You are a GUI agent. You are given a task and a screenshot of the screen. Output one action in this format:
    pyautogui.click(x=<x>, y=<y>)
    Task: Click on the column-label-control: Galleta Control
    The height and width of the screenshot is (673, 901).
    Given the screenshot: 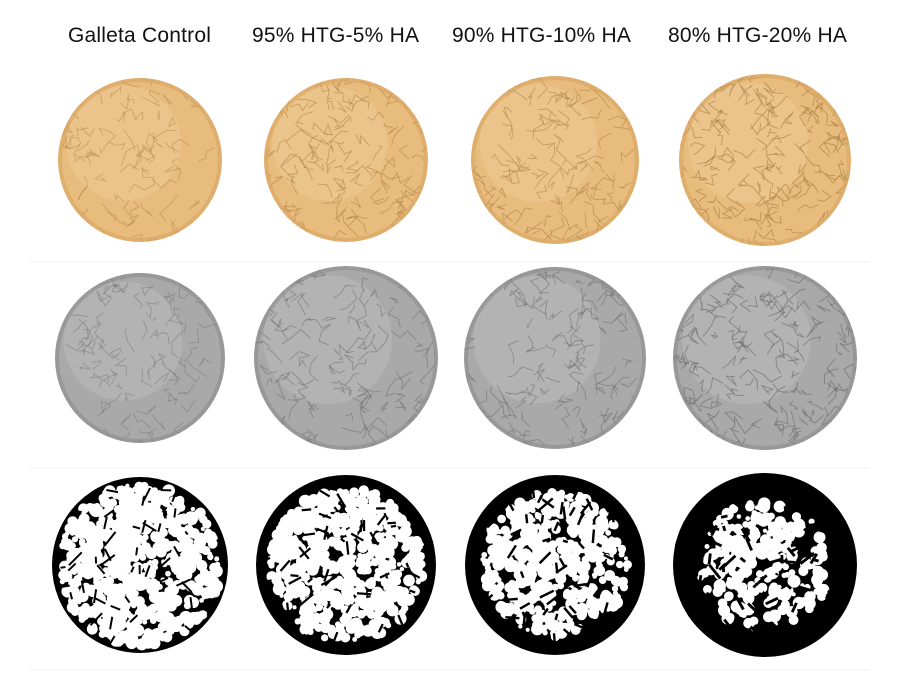 What is the action you would take?
    pyautogui.click(x=140, y=35)
    